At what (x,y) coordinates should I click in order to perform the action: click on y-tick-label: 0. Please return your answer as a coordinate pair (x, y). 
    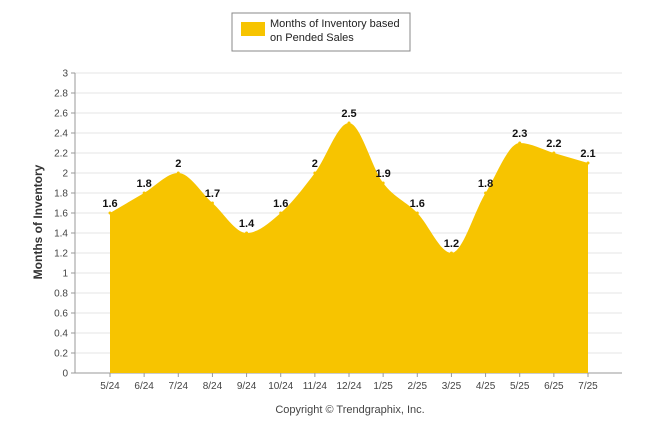
    Looking at the image, I should click on (65, 374).